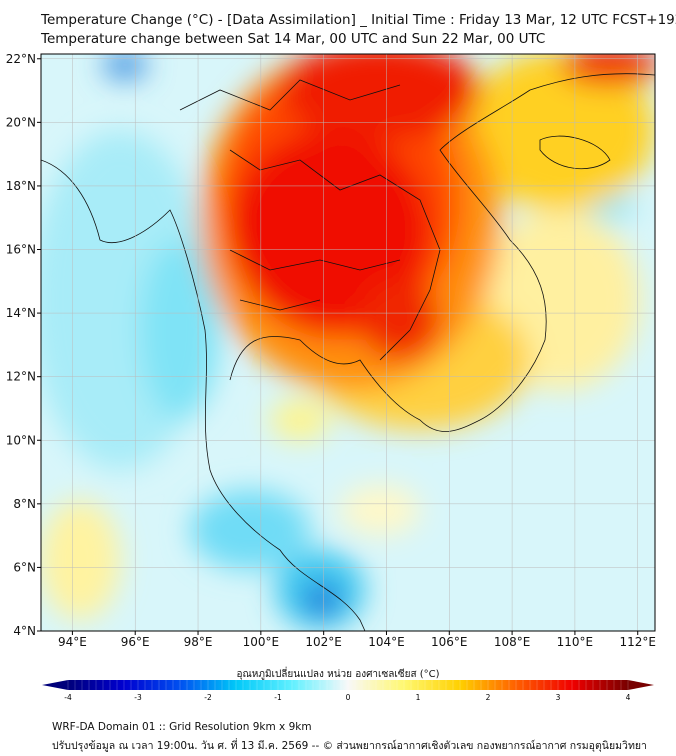 Image resolution: width=676 pixels, height=756 pixels. What do you see at coordinates (208, 696) in the screenshot?
I see `colorbar-tick-label: -2` at bounding box center [208, 696].